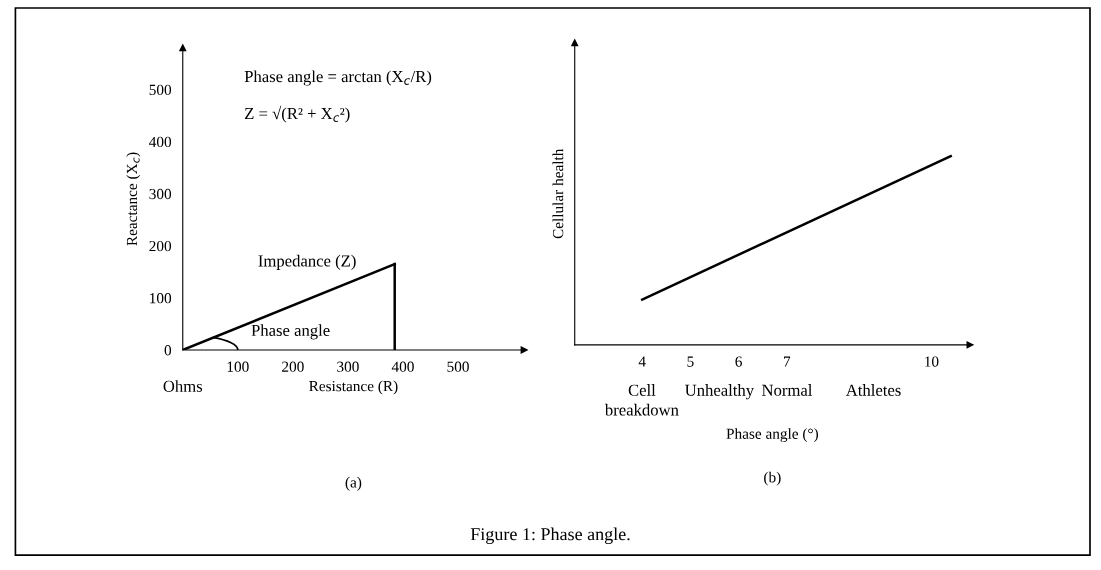 The height and width of the screenshot is (570, 1101). Describe the element at coordinates (160, 194) in the screenshot. I see `y-tick-label: 300` at that location.